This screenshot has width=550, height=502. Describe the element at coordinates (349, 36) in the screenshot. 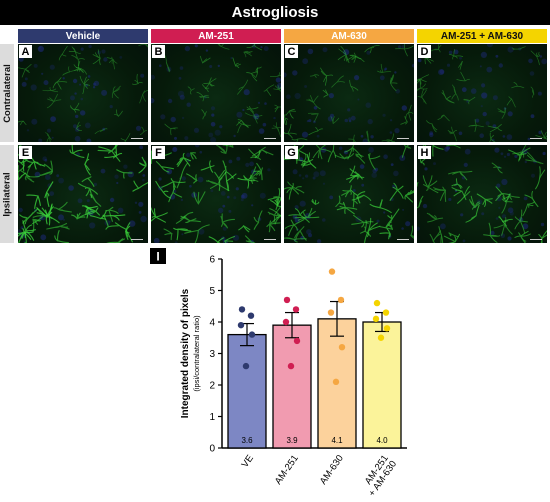

I see `column-header-am630: AM-630` at that location.